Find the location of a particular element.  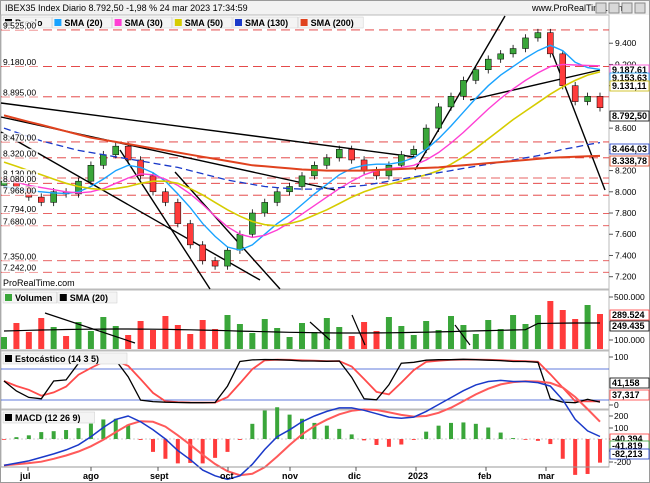

close-icon is located at coordinates (640, 8).